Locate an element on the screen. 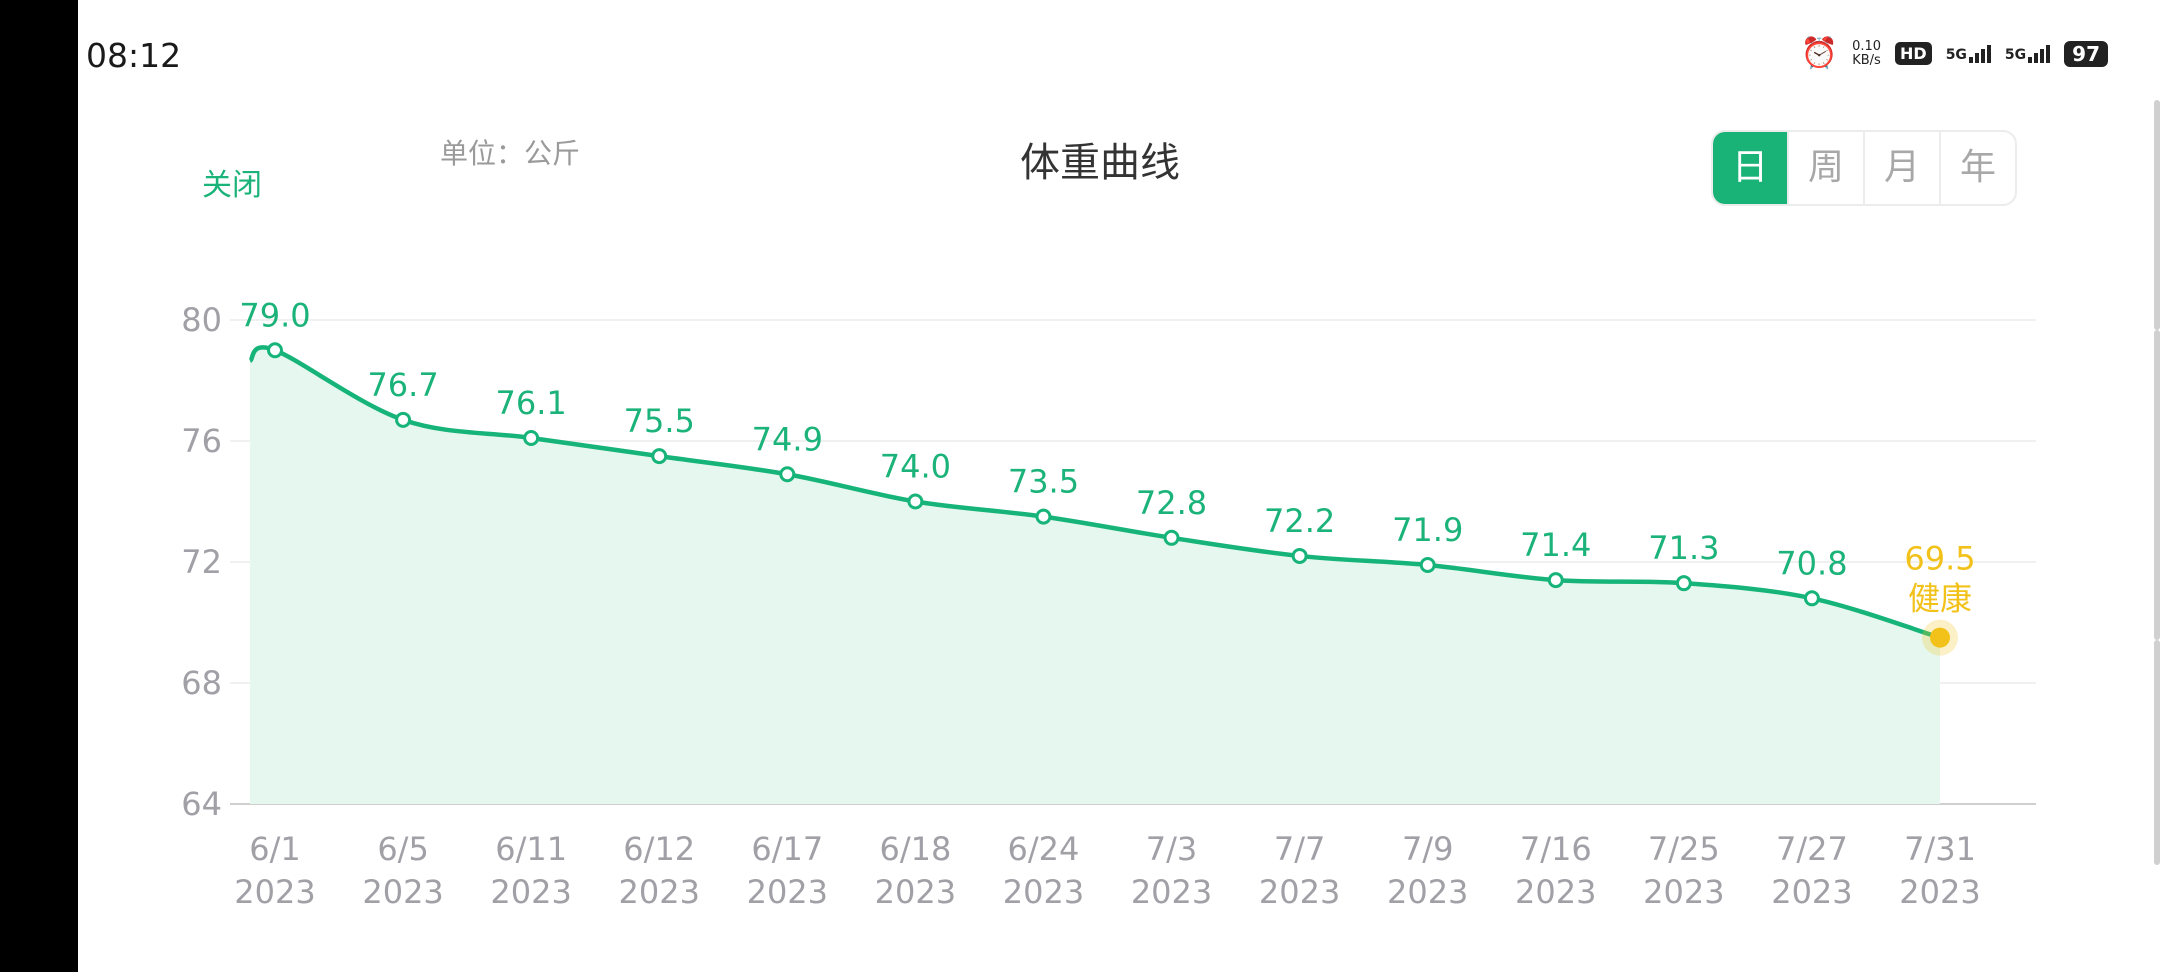  x-tick-date: 6/5 is located at coordinates (403, 849).